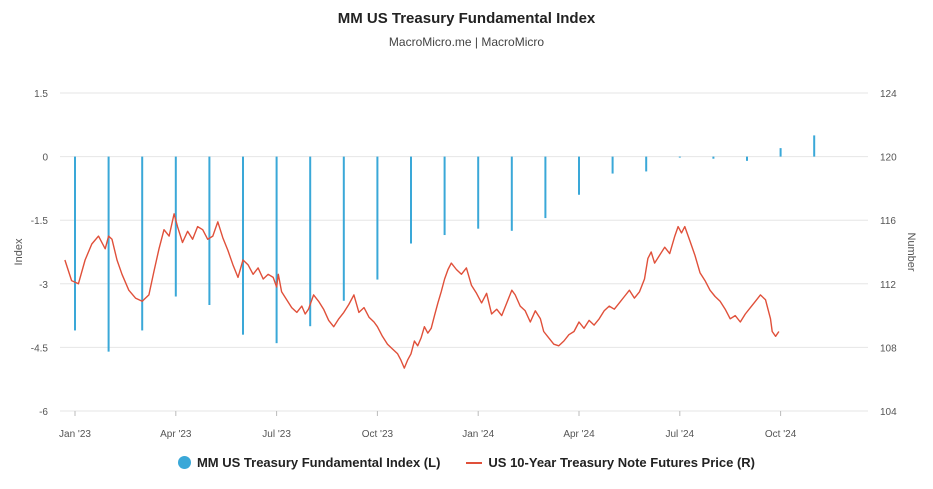 This screenshot has height=489, width=933. I want to click on left-axis-ticks: 1.5 0 -1.5 -3 -4.5 -6, so click(40, 253).